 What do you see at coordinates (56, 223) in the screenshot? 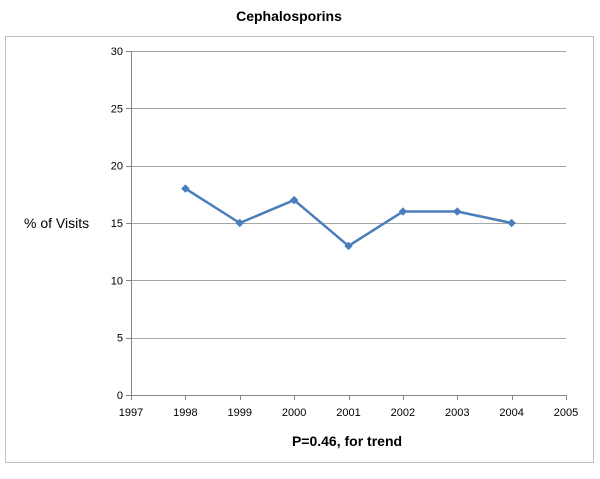
I see `y-axis-label: % of Visits` at bounding box center [56, 223].